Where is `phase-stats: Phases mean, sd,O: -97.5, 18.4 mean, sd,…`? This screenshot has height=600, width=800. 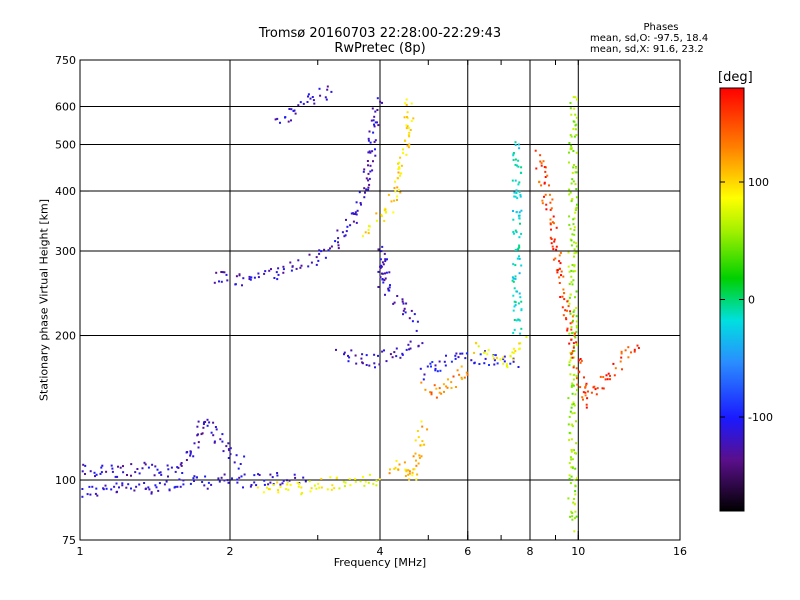
phase-stats: Phases mean, sd,O: -97.5, 18.4 mean, sd,… is located at coordinates (649, 38).